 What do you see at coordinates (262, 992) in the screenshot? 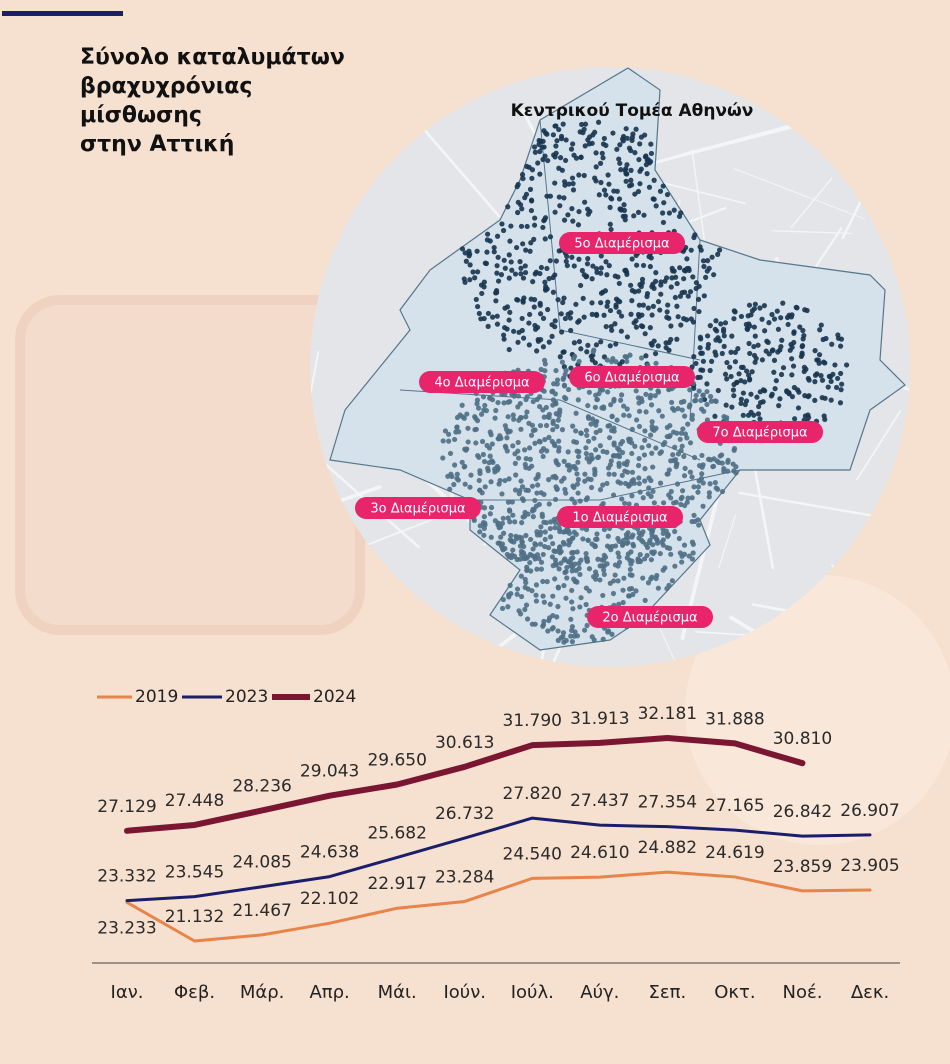
I see `x-tick-label: Μάρ.` at bounding box center [262, 992].